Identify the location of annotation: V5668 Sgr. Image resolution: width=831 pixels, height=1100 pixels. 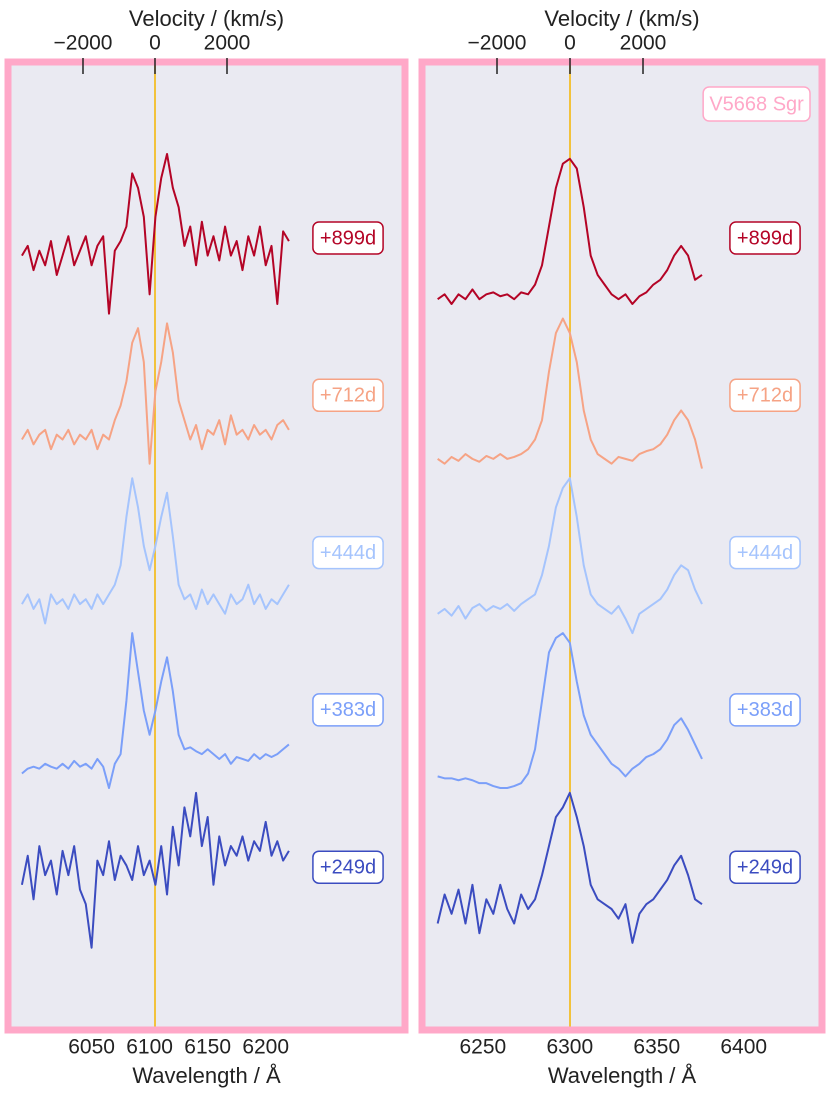
(756, 104).